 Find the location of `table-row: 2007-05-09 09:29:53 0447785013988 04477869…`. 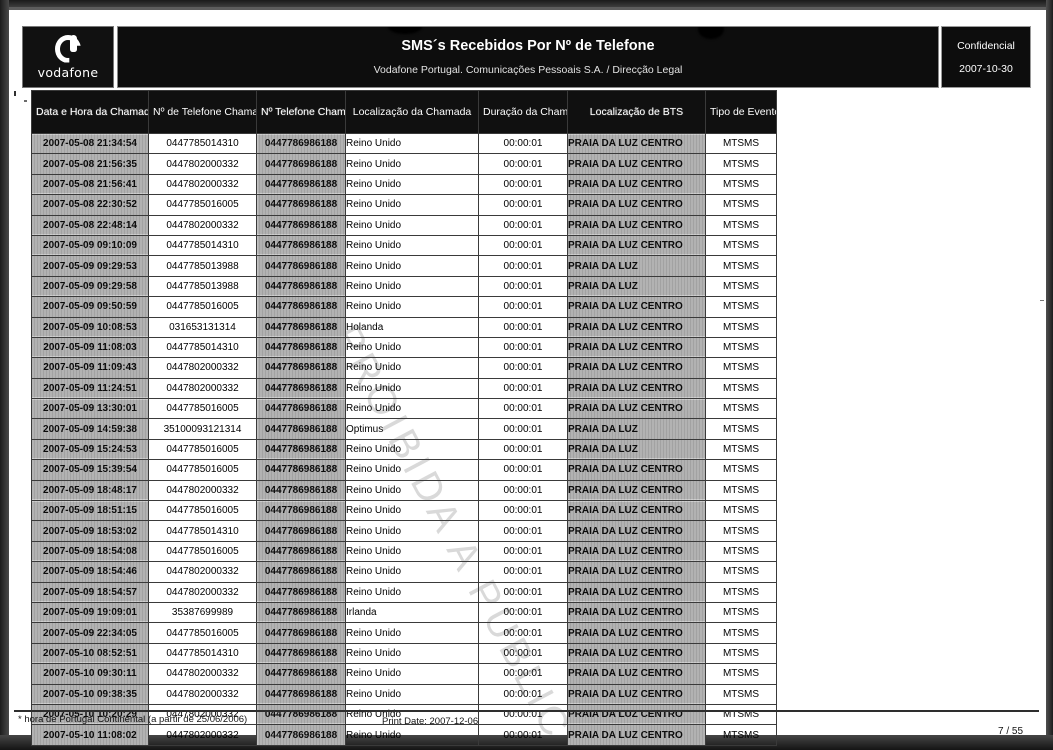

table-row: 2007-05-09 09:29:53 0447785013988 04477869… is located at coordinates (404, 266).